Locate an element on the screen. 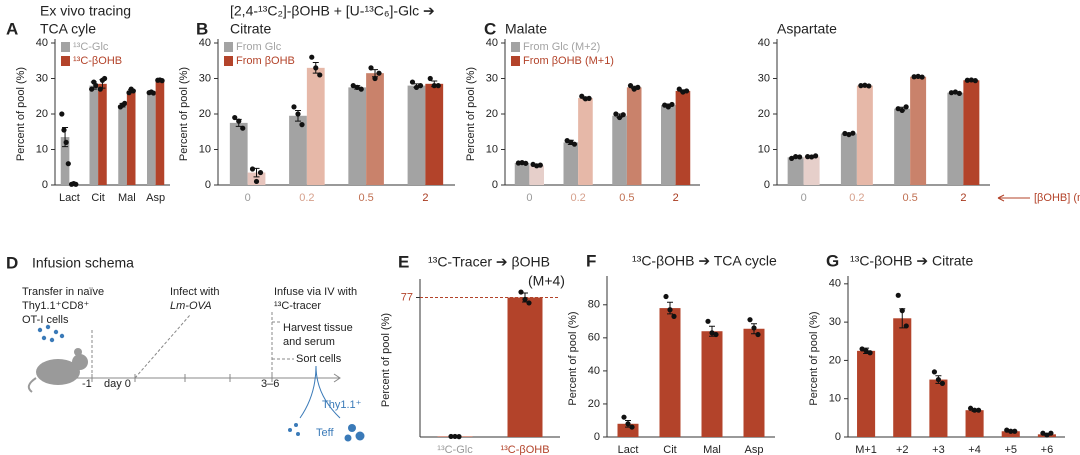 Image resolution: width=1080 pixels, height=455 pixels. step-text: Thy1.1⁺CD8⁺ is located at coordinates (55, 306).